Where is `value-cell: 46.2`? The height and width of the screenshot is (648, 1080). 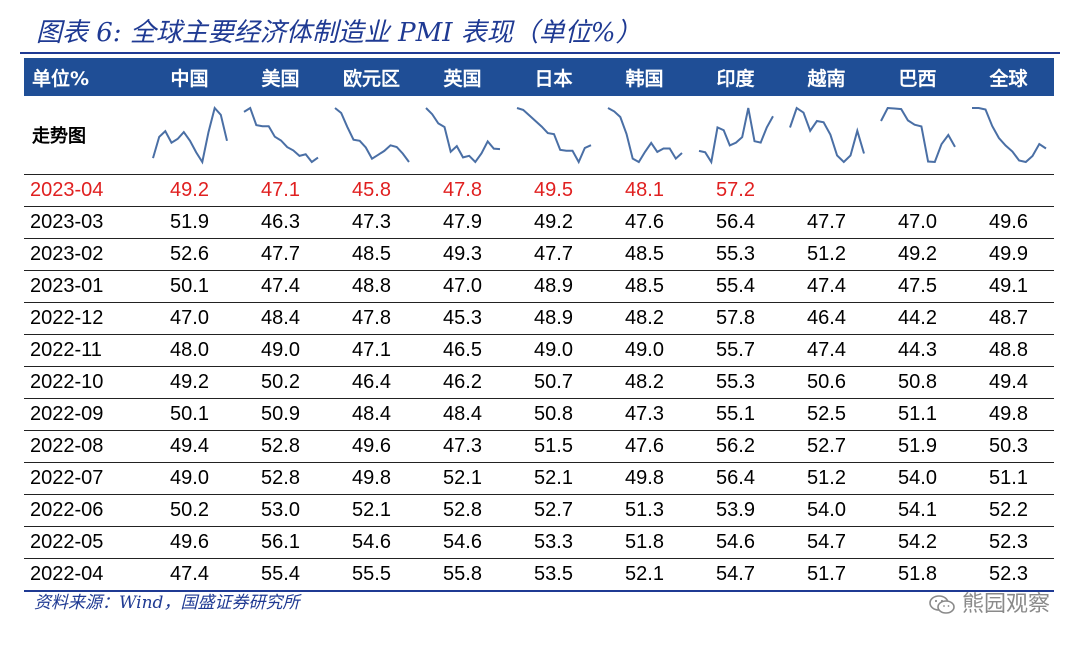
value-cell: 46.2 is located at coordinates (462, 382).